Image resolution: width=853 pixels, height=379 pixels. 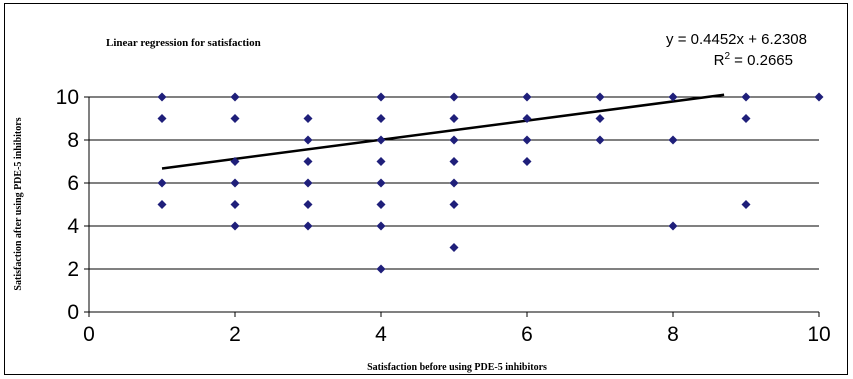 I want to click on x-tick-label-6: 6, so click(x=527, y=334).